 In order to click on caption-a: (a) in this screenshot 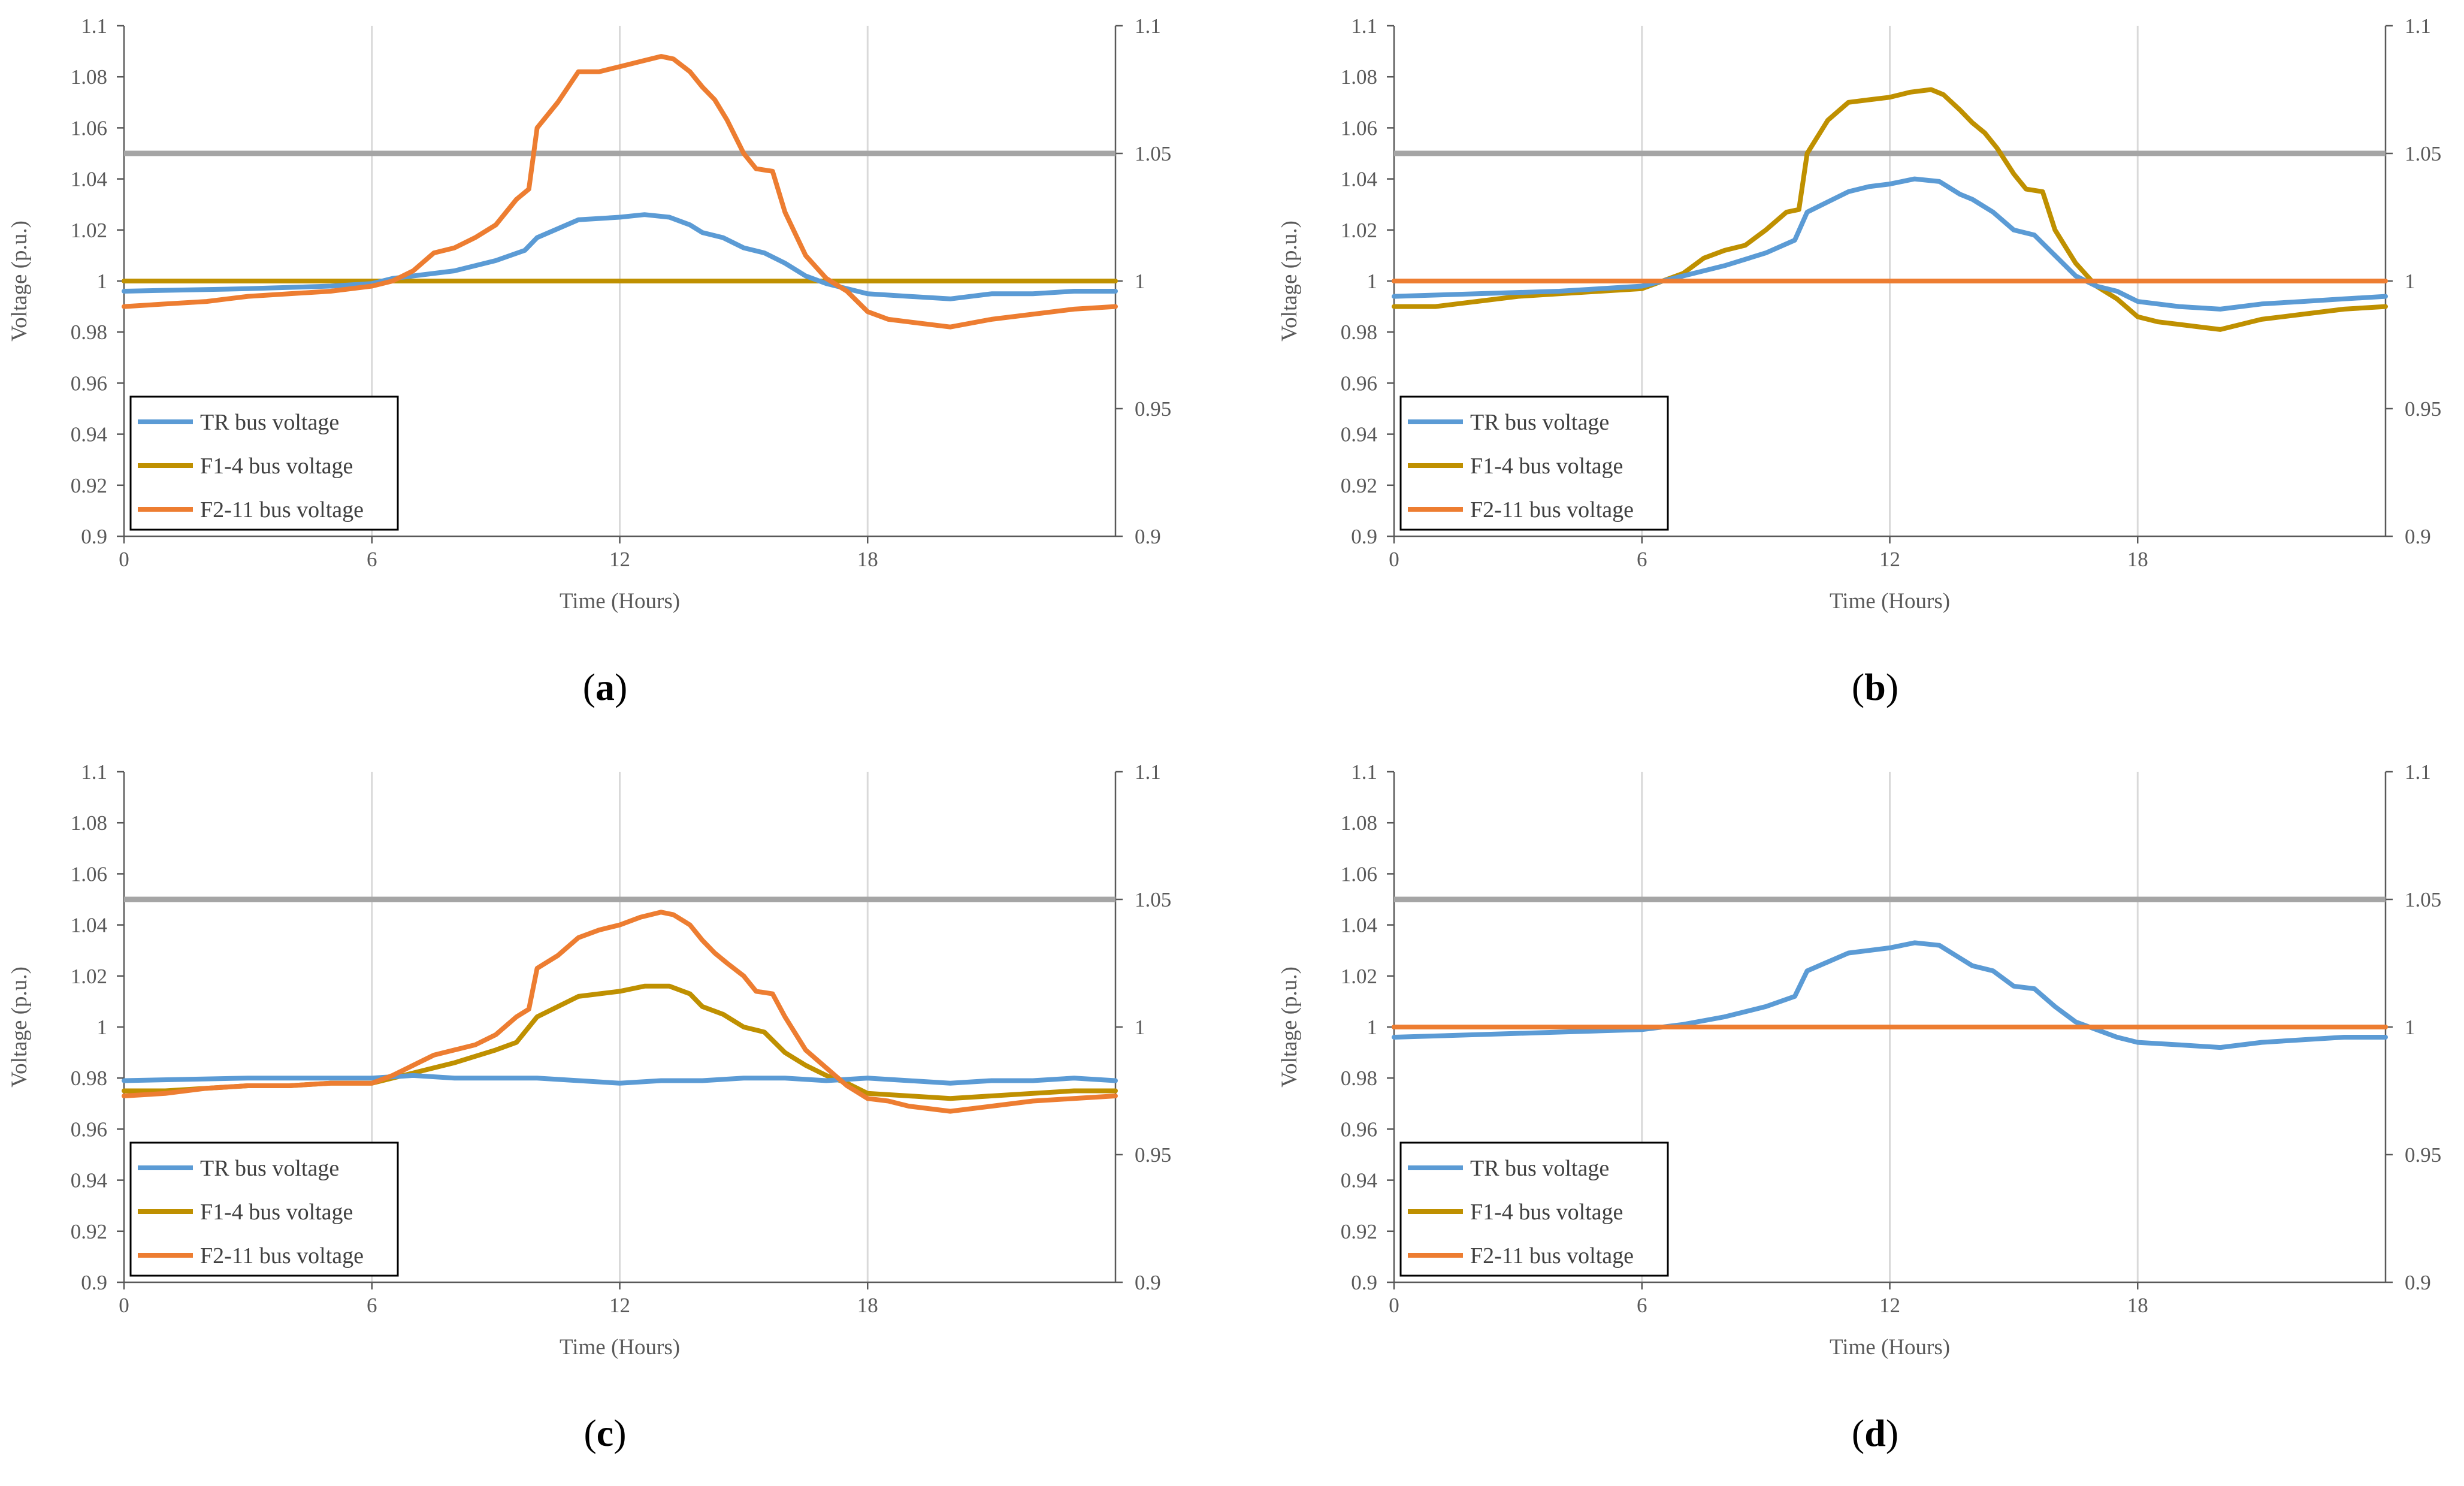, I will do `click(605, 687)`.